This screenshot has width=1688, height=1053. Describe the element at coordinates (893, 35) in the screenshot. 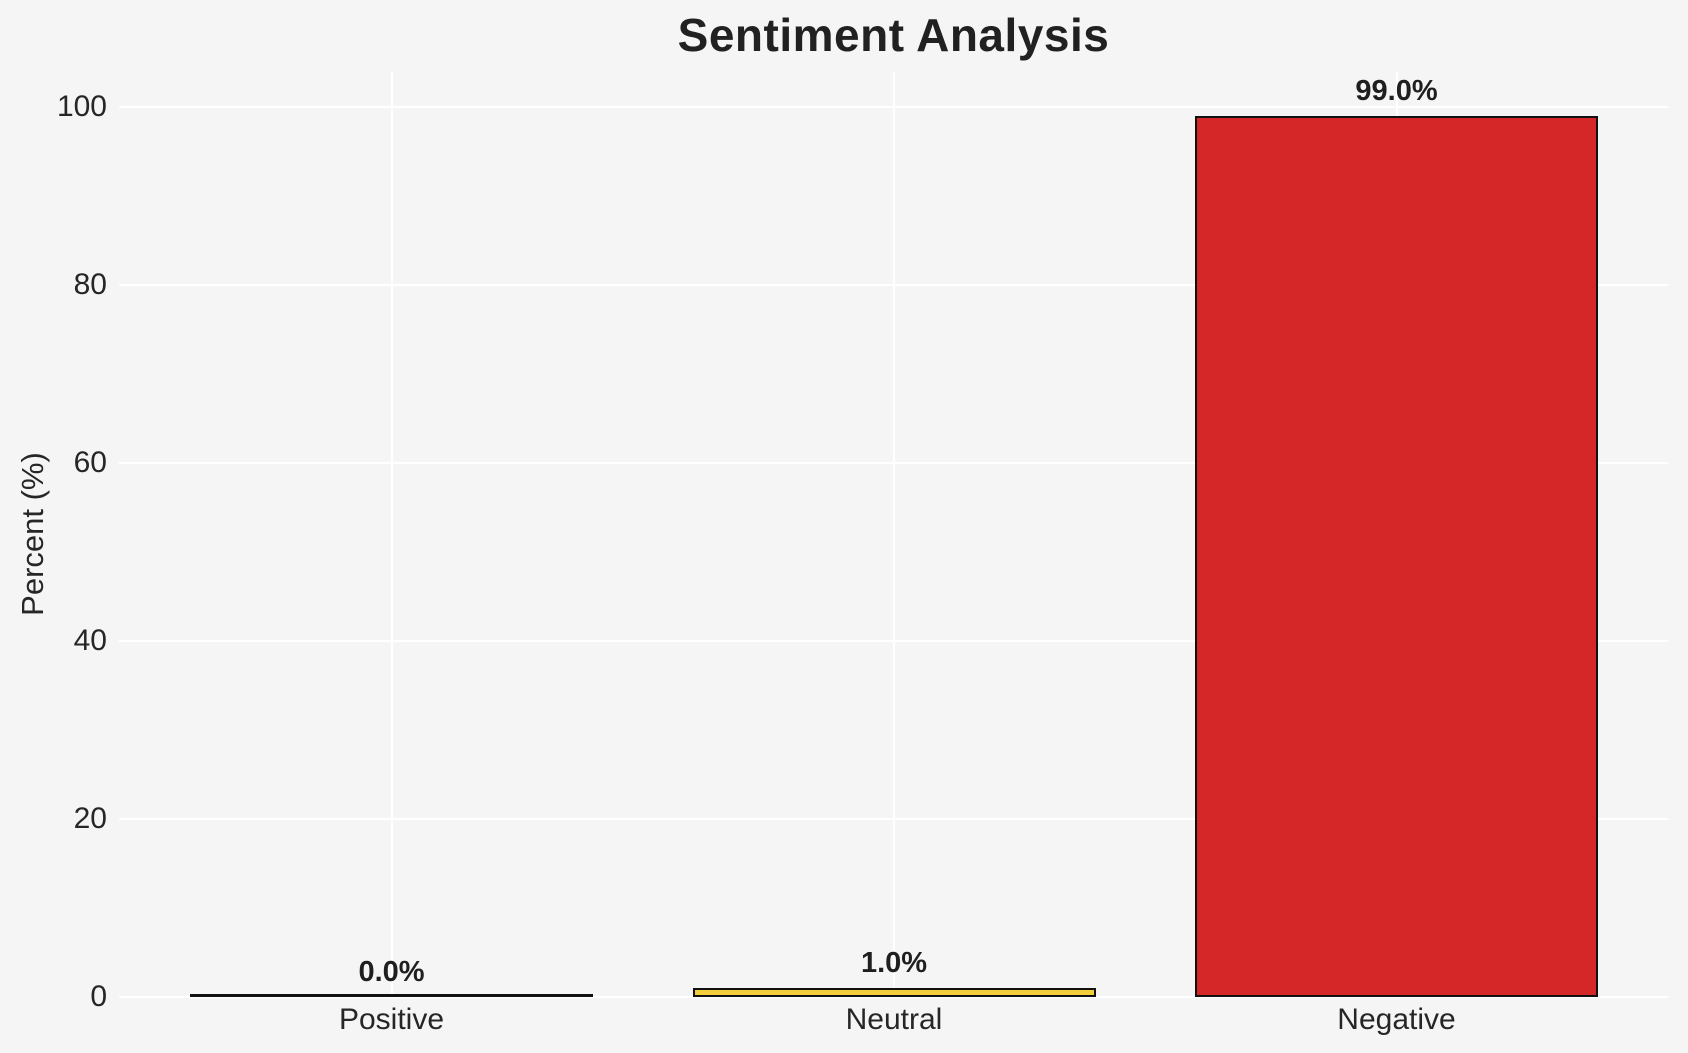

I see `chart-title: Sentiment Analysis` at that location.